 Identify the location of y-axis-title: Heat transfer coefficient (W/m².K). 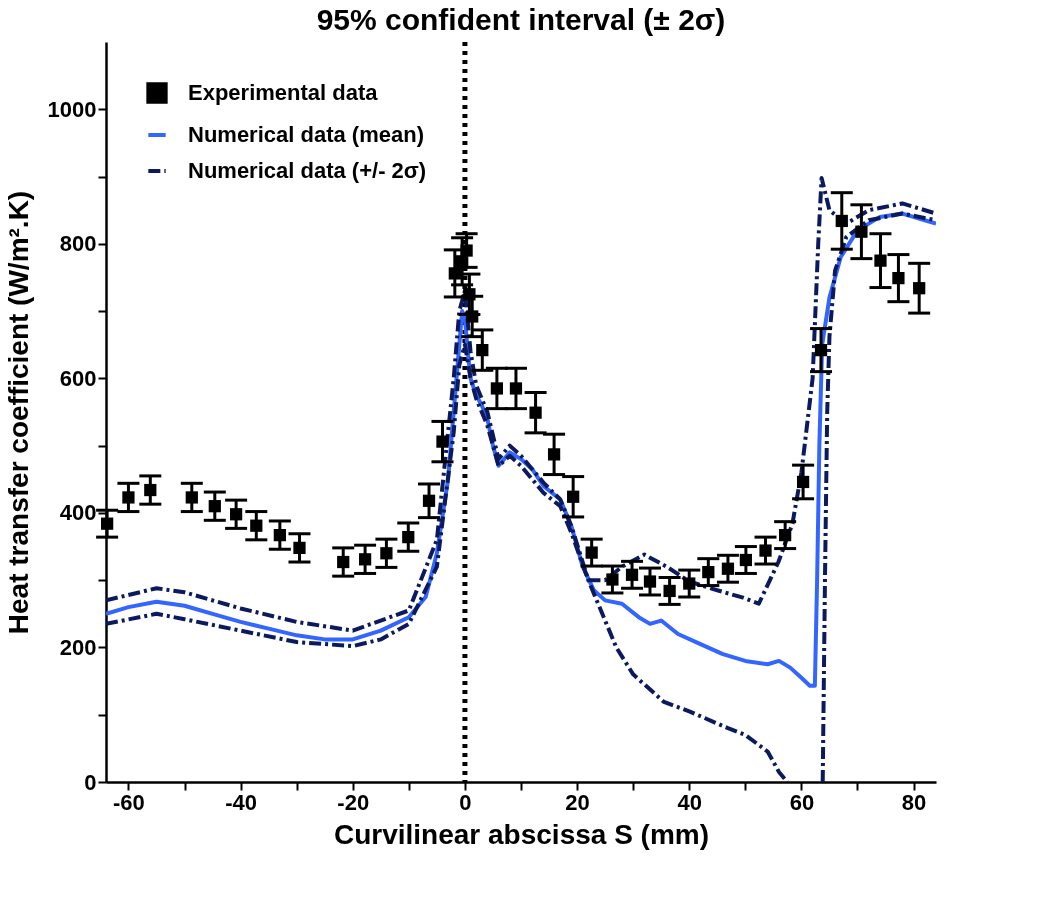
(18, 412).